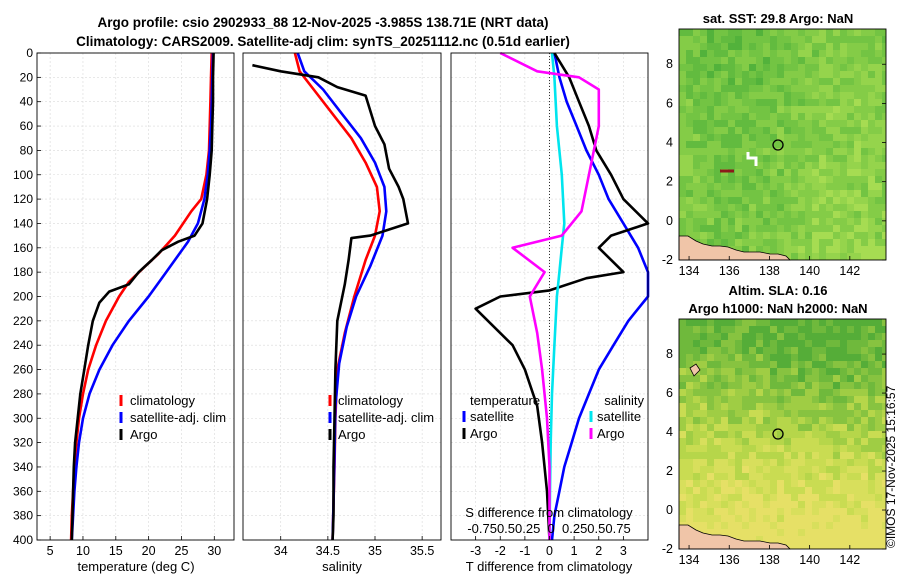 Image resolution: width=900 pixels, height=580 pixels. Describe the element at coordinates (371, 400) in the screenshot. I see `sal-legend-climatology: climatology` at that location.